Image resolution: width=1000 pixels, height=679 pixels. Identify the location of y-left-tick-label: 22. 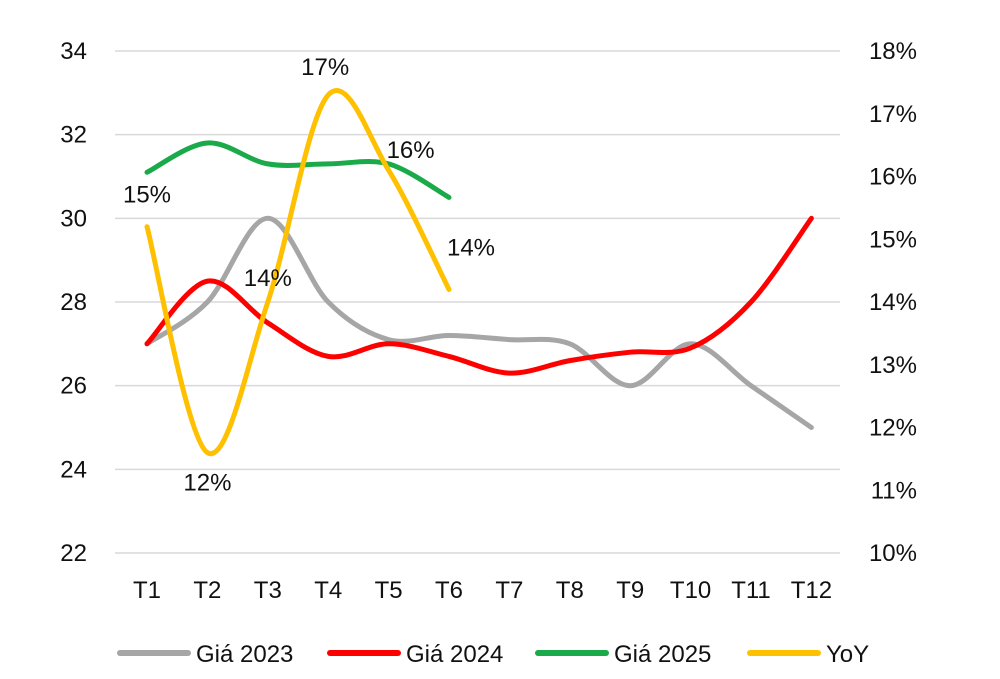
(73, 553).